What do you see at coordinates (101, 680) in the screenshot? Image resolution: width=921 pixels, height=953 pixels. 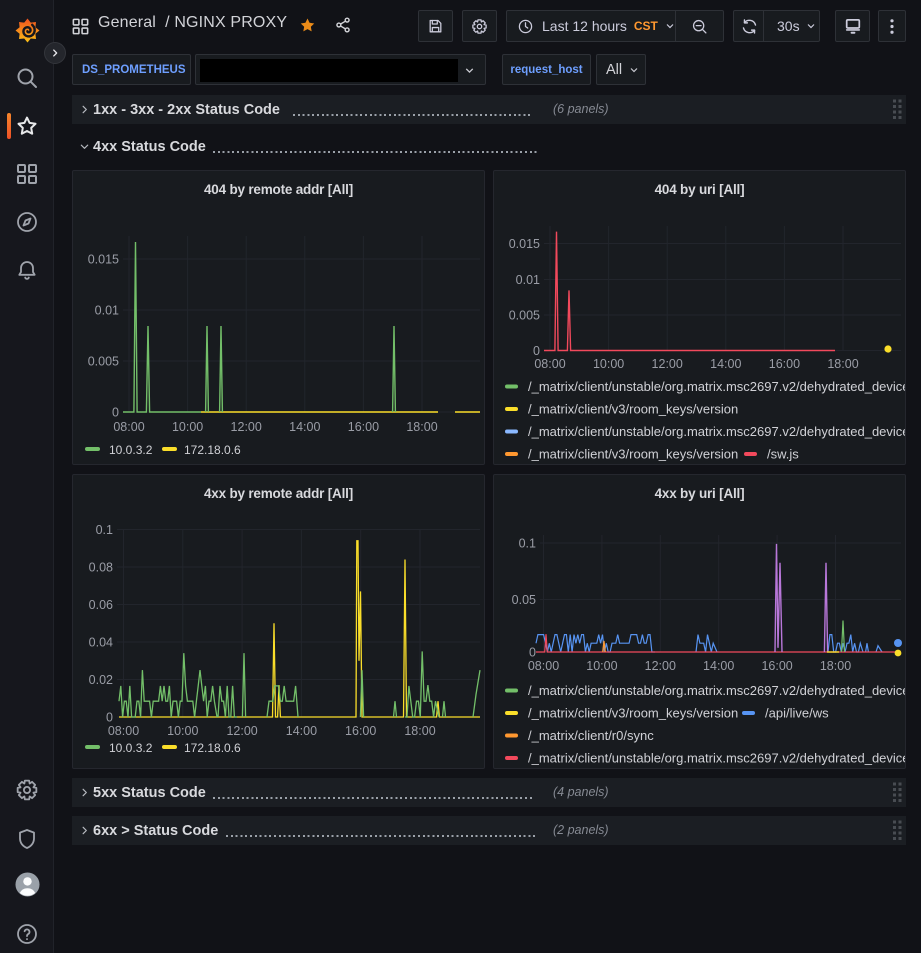 I see `svg-text: 0.02` at bounding box center [101, 680].